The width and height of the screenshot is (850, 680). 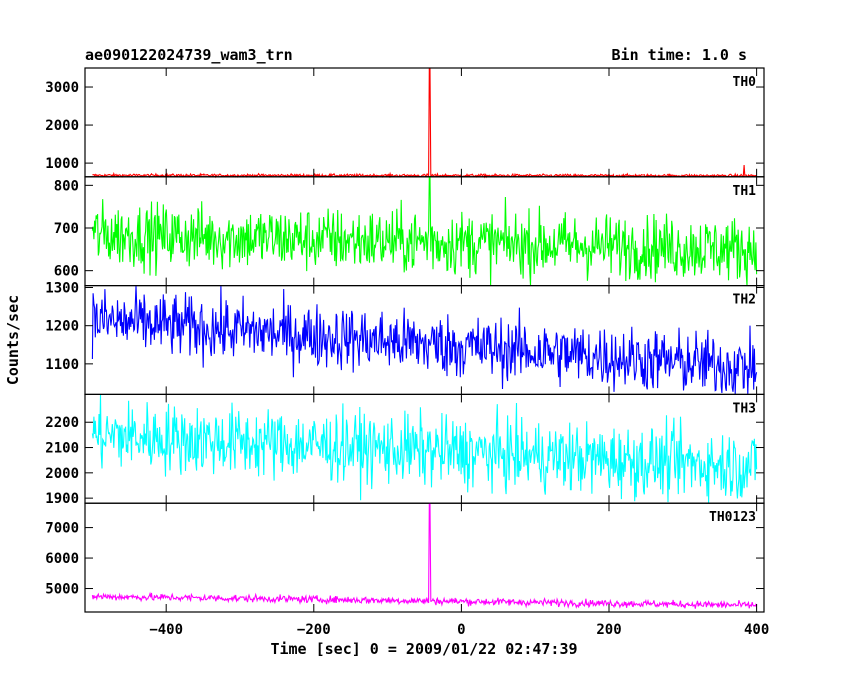 What do you see at coordinates (62, 327) in the screenshot?
I see `y-tick-label: 1200` at bounding box center [62, 327].